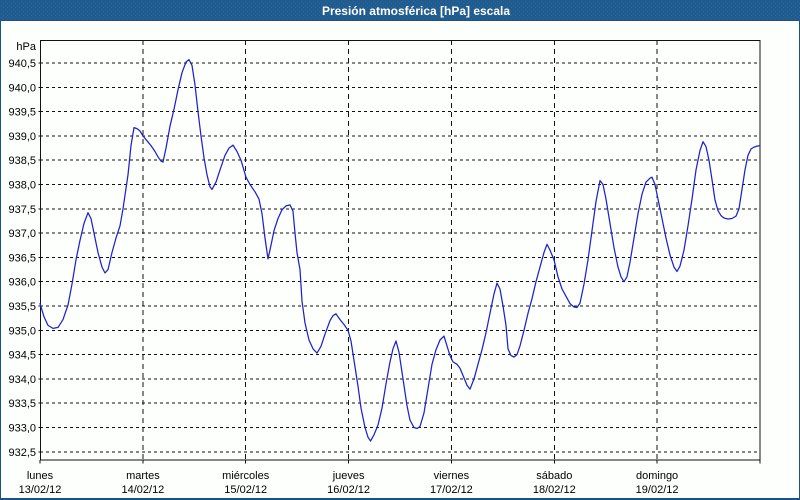 Image resolution: width=800 pixels, height=500 pixels. Describe the element at coordinates (348, 476) in the screenshot. I see `svg-text: jueves` at that location.